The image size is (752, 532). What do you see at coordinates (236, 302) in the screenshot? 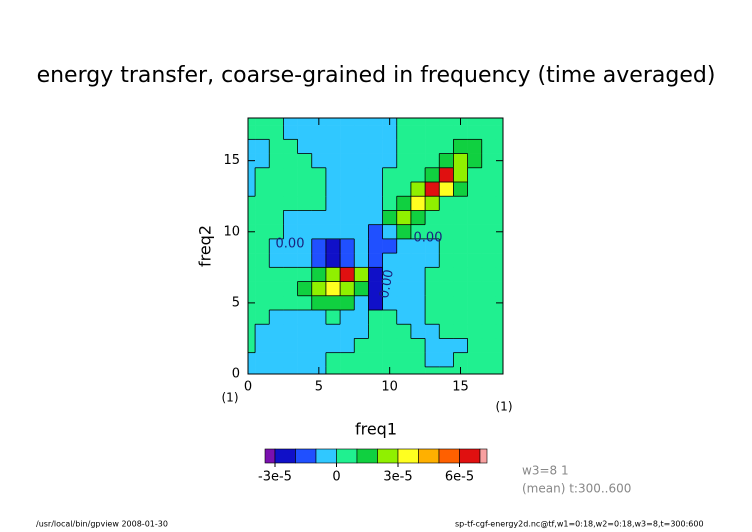
I see `y-tick-label: 5` at bounding box center [236, 302].